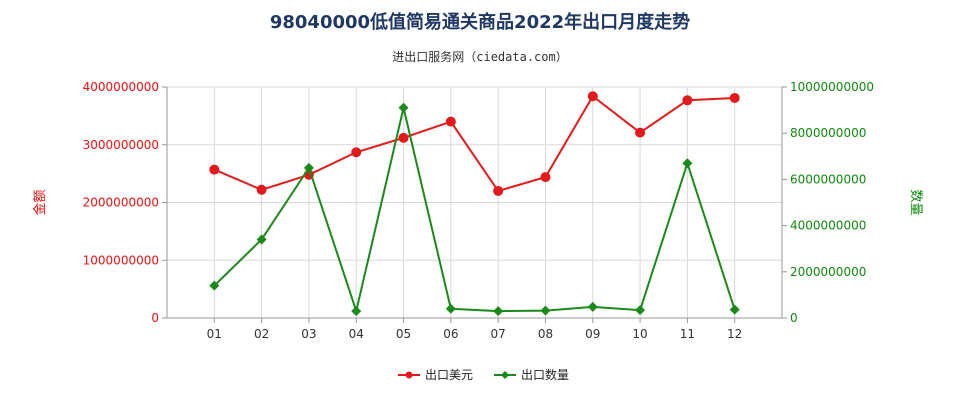  What do you see at coordinates (474, 143) in the screenshot?
I see `series-line` at bounding box center [474, 143].